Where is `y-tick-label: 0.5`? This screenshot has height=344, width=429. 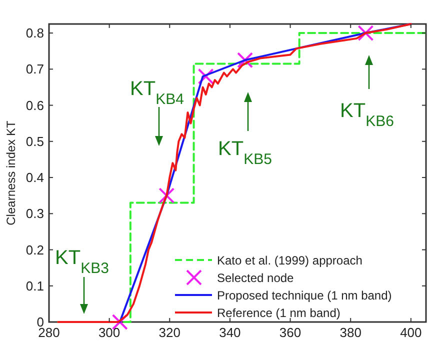 y-tick-label: 0.5 is located at coordinates (35, 141).